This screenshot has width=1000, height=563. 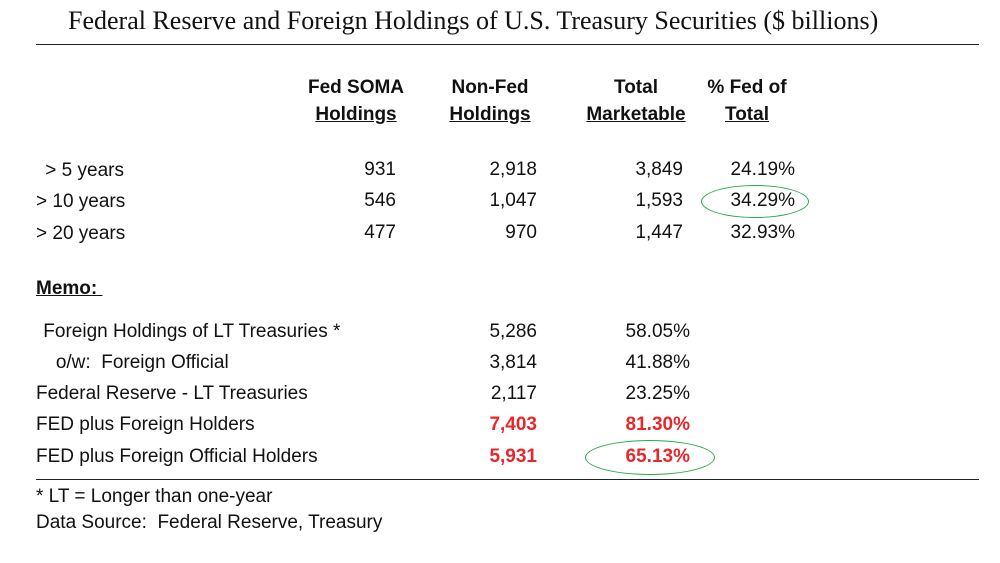 I want to click on header-non-fed-line1: Non-Fed, so click(x=490, y=87).